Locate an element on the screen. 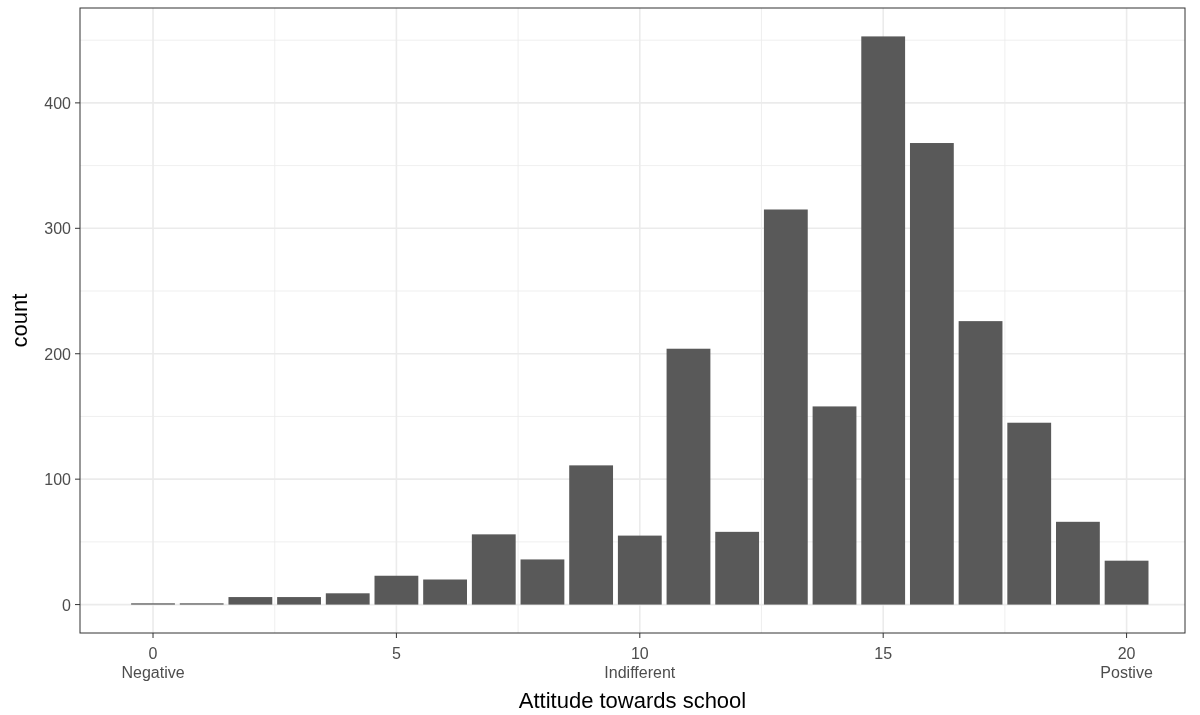  y-tick-label: 100 is located at coordinates (58, 480).